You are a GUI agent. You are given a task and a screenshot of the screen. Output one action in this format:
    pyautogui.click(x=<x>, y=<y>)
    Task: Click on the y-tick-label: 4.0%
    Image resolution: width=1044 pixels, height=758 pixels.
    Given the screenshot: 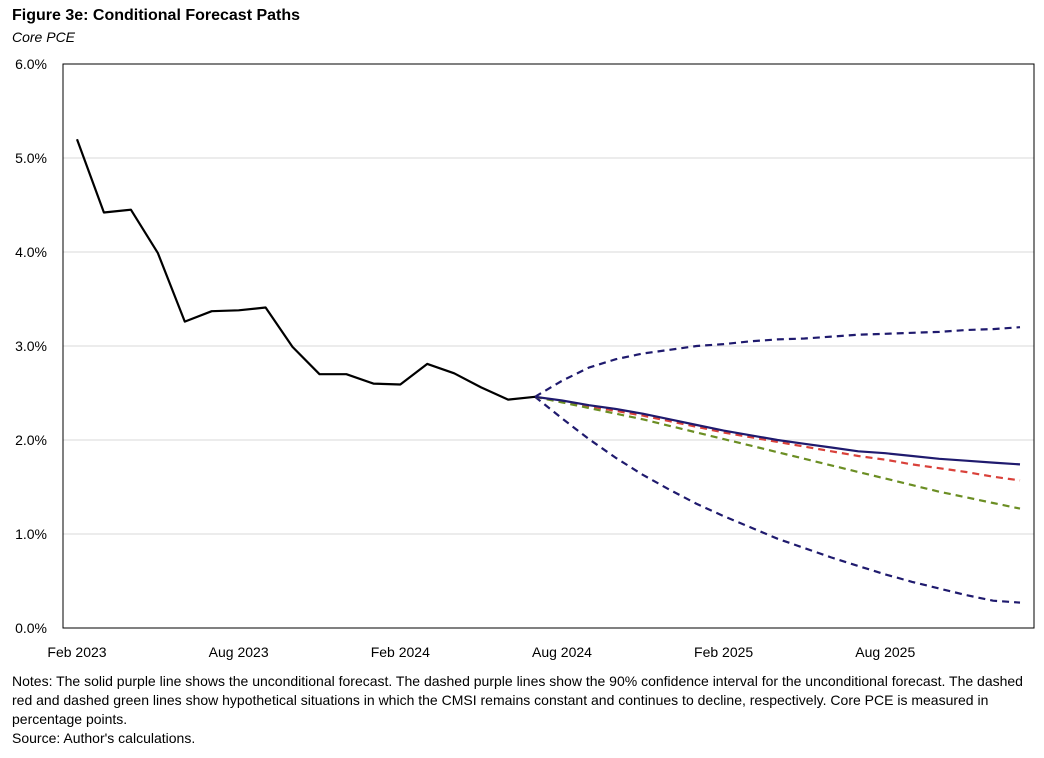 What is the action you would take?
    pyautogui.click(x=31, y=252)
    